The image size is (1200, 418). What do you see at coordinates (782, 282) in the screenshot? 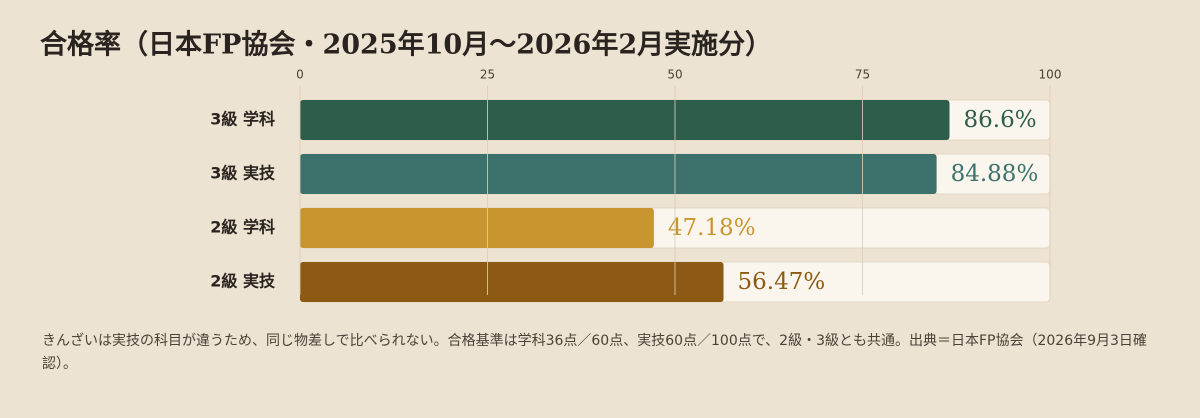
I see `value-label: 56.47%` at bounding box center [782, 282].